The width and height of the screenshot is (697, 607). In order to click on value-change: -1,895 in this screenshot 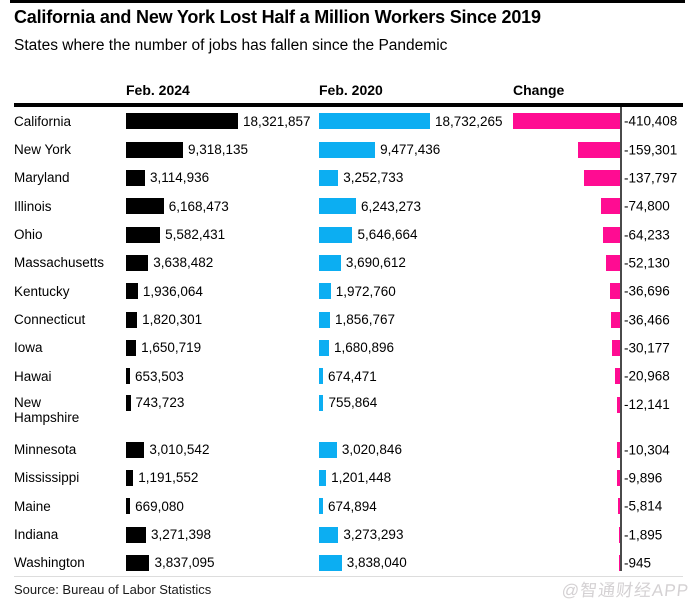, I will do `click(643, 535)`.